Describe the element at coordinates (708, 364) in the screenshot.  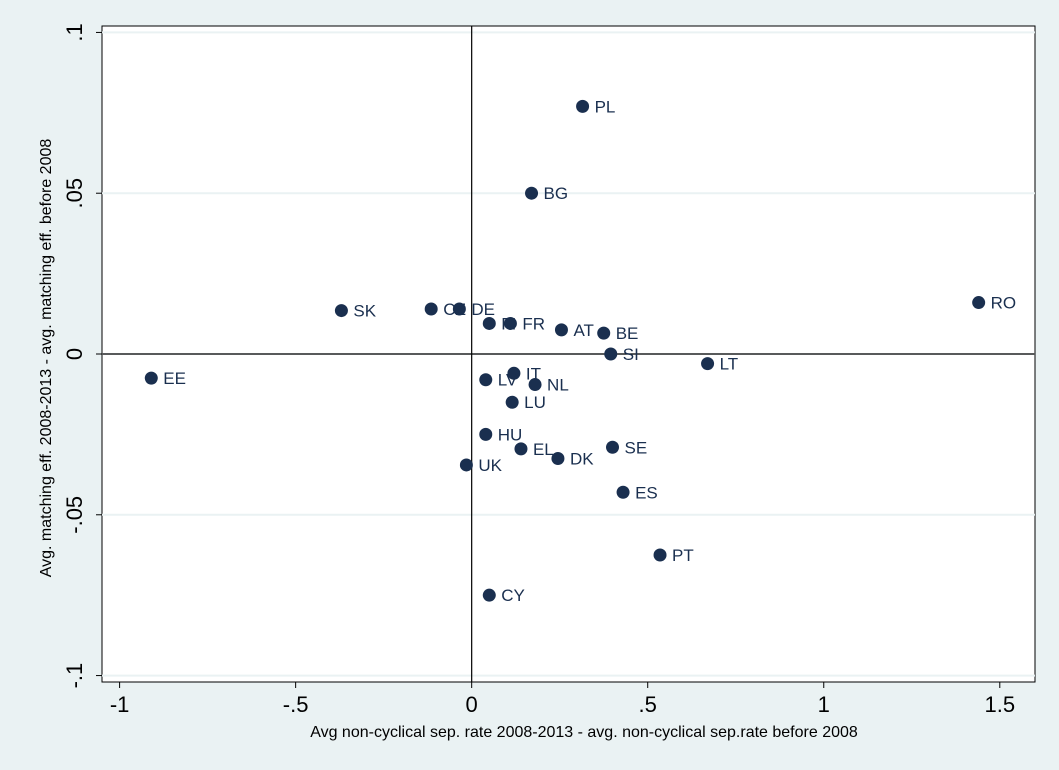
I see `point-lt` at that location.